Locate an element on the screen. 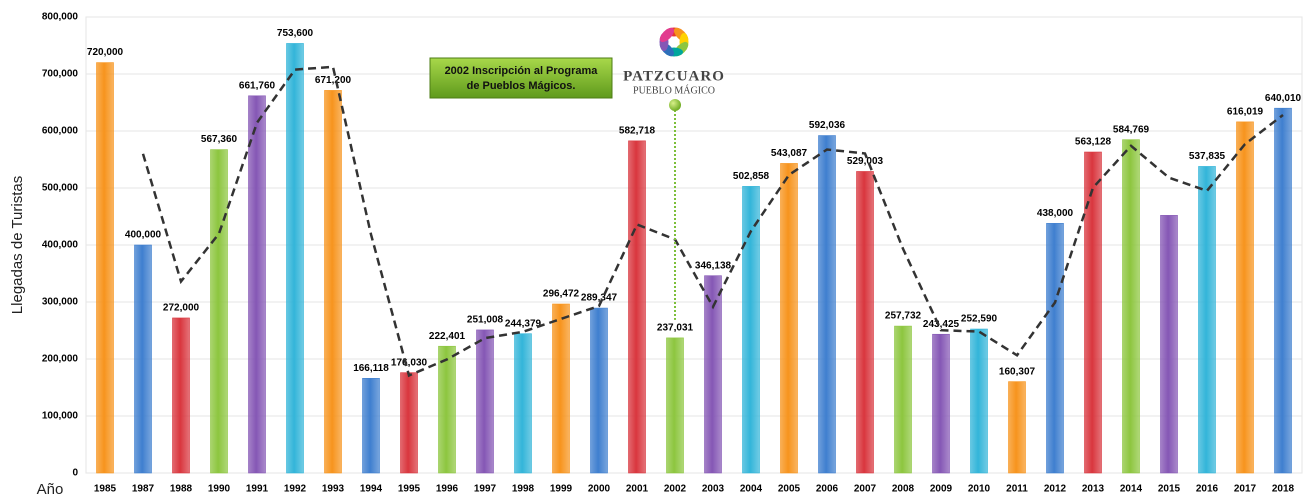 The width and height of the screenshot is (1311, 499). value-label: 567,360 is located at coordinates (219, 139).